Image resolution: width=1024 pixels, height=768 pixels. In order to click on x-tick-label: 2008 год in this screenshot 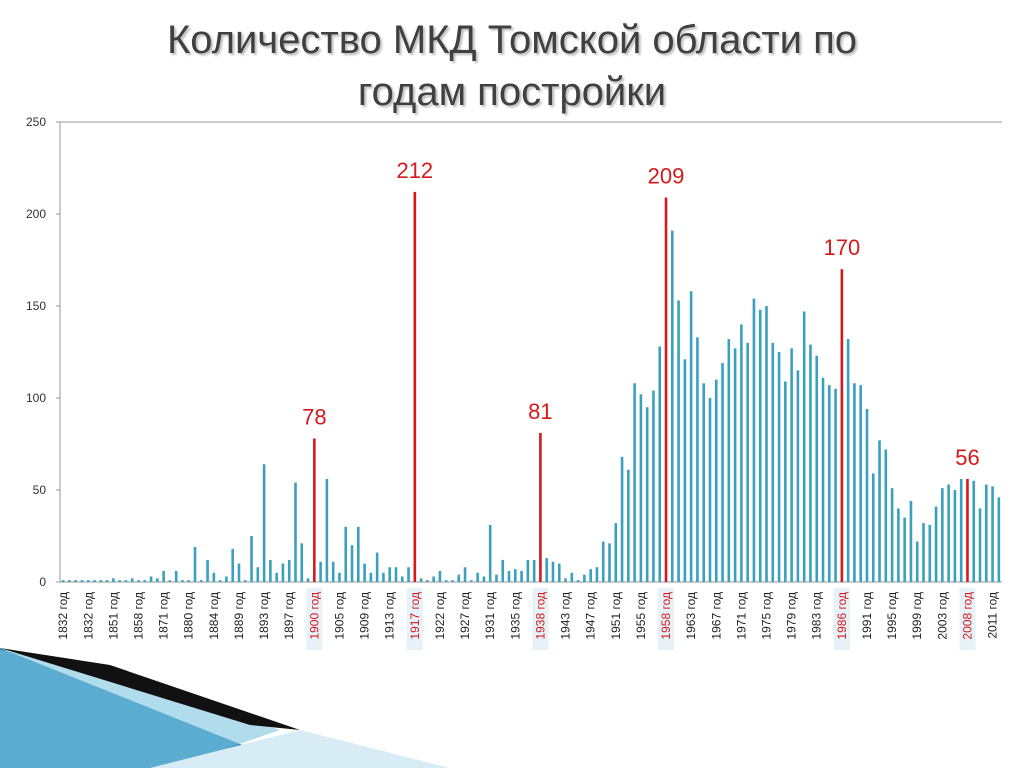, I will do `click(967, 616)`.